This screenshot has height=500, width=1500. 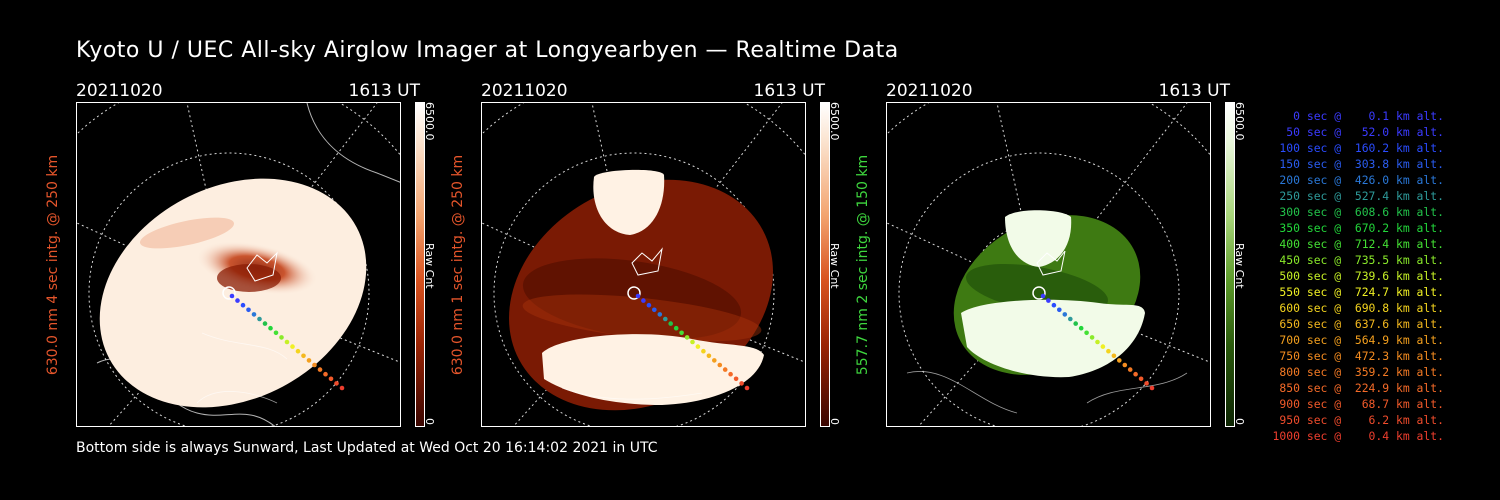 What do you see at coordinates (1361, 148) in the screenshot?
I see `legend-entry: 100 sec @ 160.2 km alt.` at bounding box center [1361, 148].